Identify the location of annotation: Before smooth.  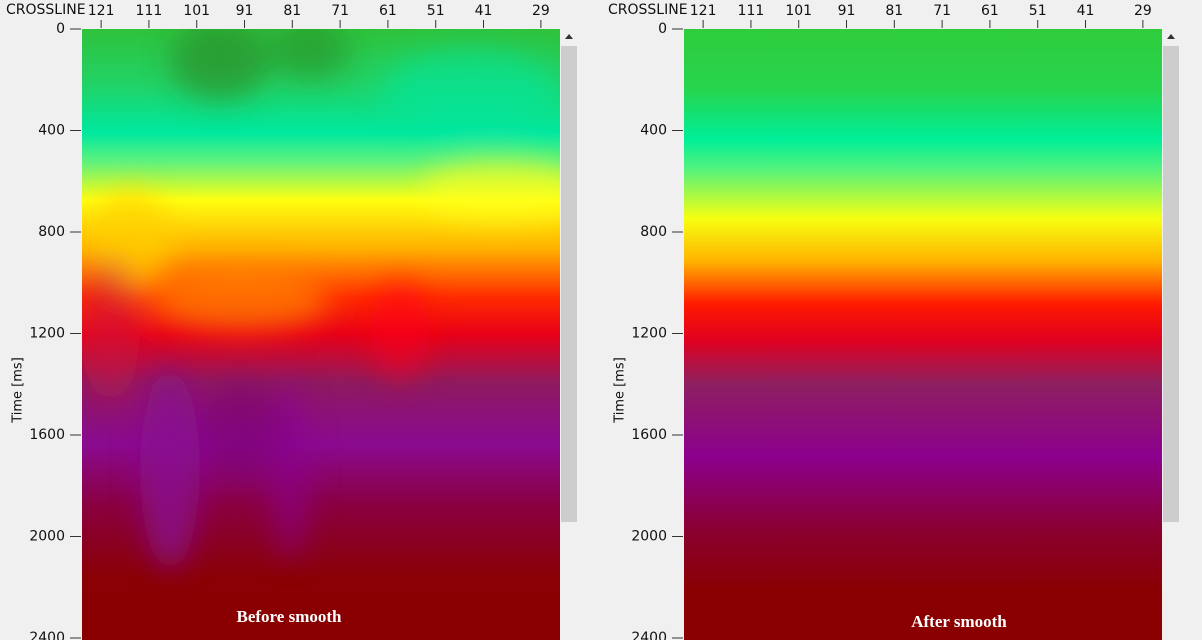
(290, 616).